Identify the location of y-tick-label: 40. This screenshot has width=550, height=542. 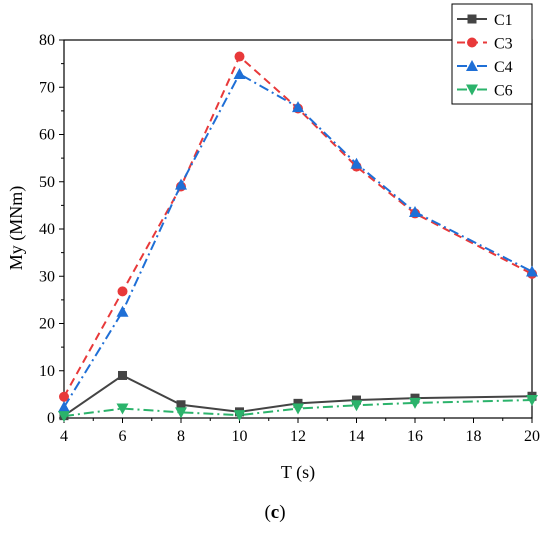
(47, 229).